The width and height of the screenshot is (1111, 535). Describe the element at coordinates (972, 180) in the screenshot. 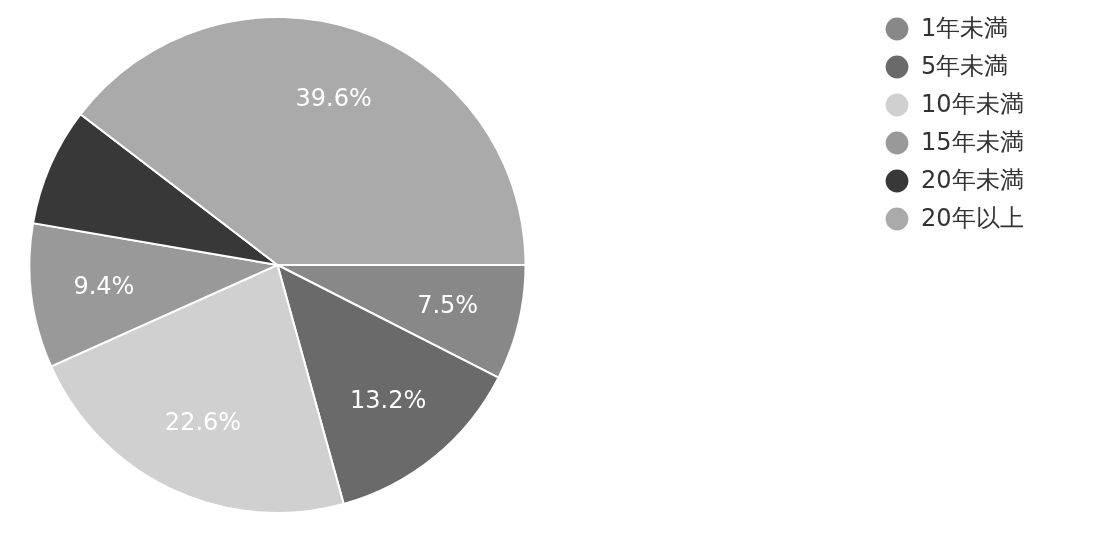

I see `legend-label: 20年未満` at that location.